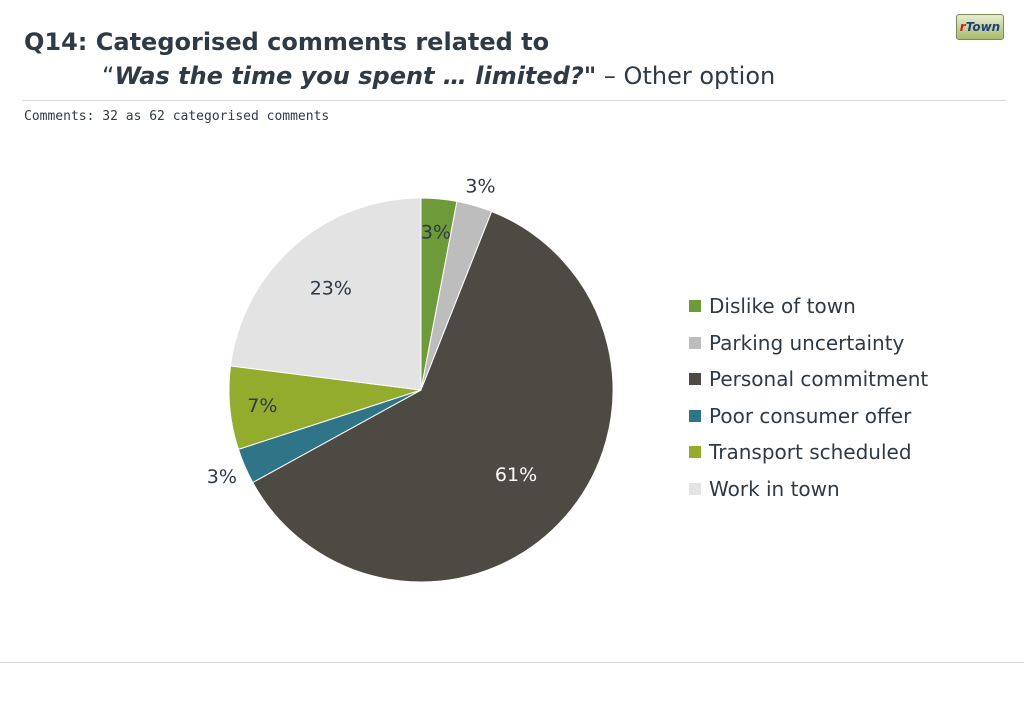 This screenshot has width=1024, height=709. I want to click on pie-slice-work-in-town, so click(325, 294).